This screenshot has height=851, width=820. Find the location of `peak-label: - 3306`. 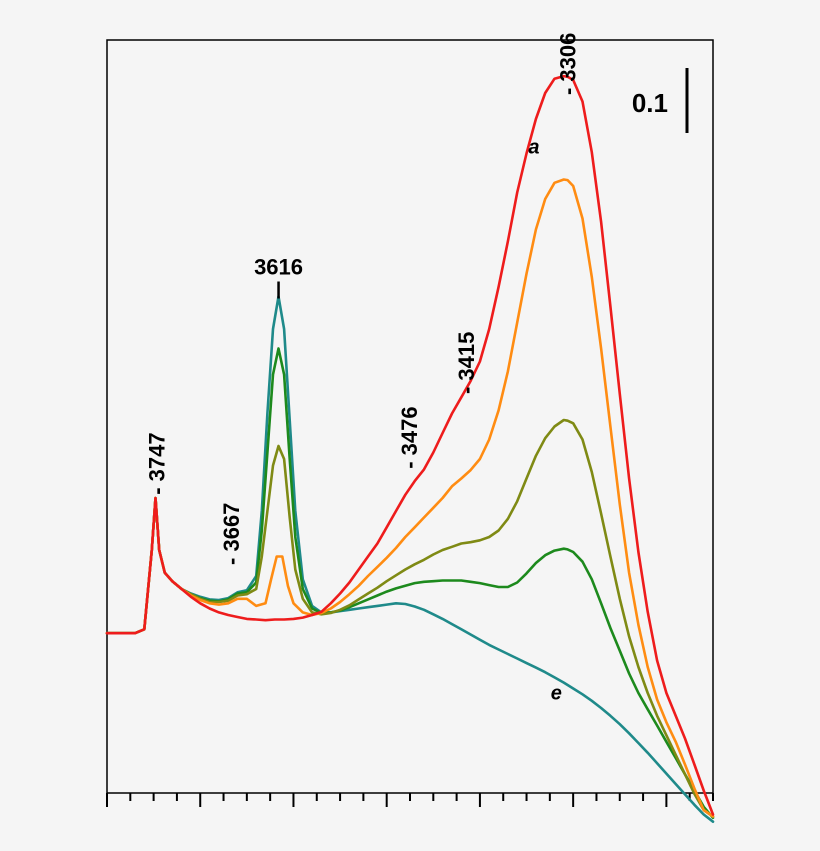

peak-label: - 3306 is located at coordinates (568, 64).